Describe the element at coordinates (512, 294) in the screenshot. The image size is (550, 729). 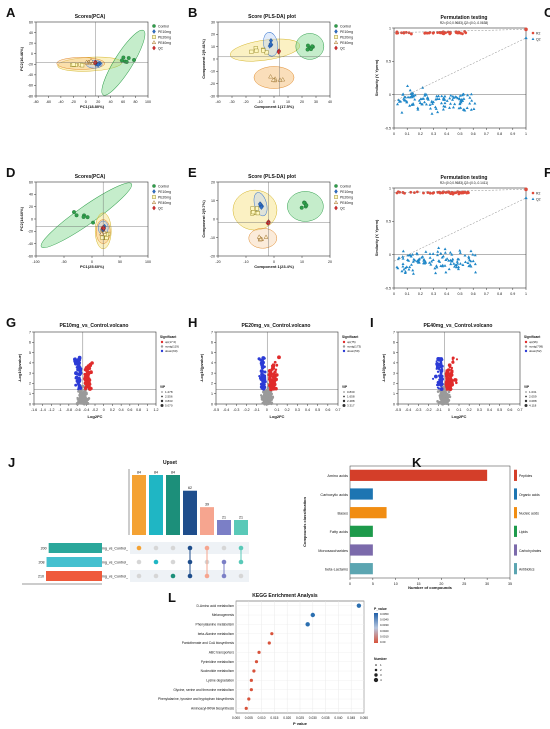
I see `x-tick-label: 0.9` at that location.